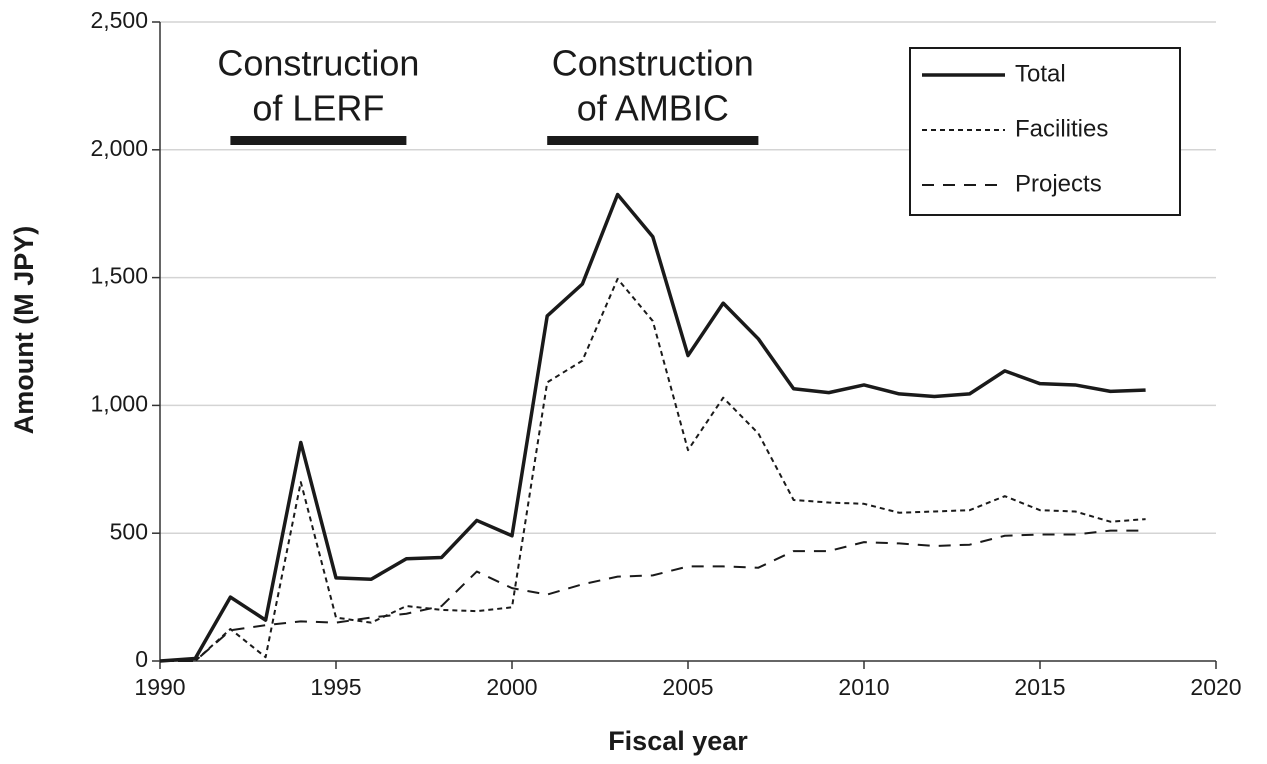 This screenshot has width=1267, height=764. Describe the element at coordinates (141, 659) in the screenshot. I see `y-tick-label: 0` at that location.